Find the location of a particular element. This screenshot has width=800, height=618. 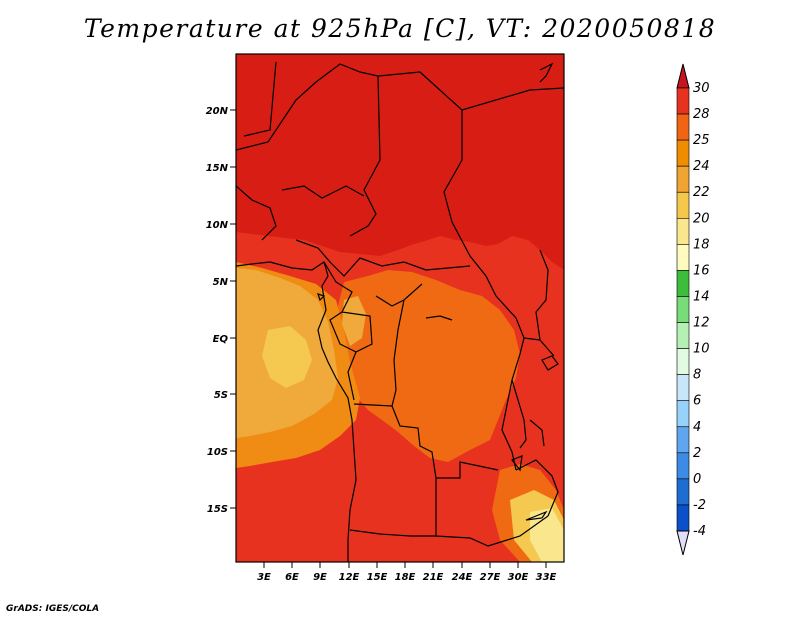

lon-label: 18E is located at coordinates (405, 577).